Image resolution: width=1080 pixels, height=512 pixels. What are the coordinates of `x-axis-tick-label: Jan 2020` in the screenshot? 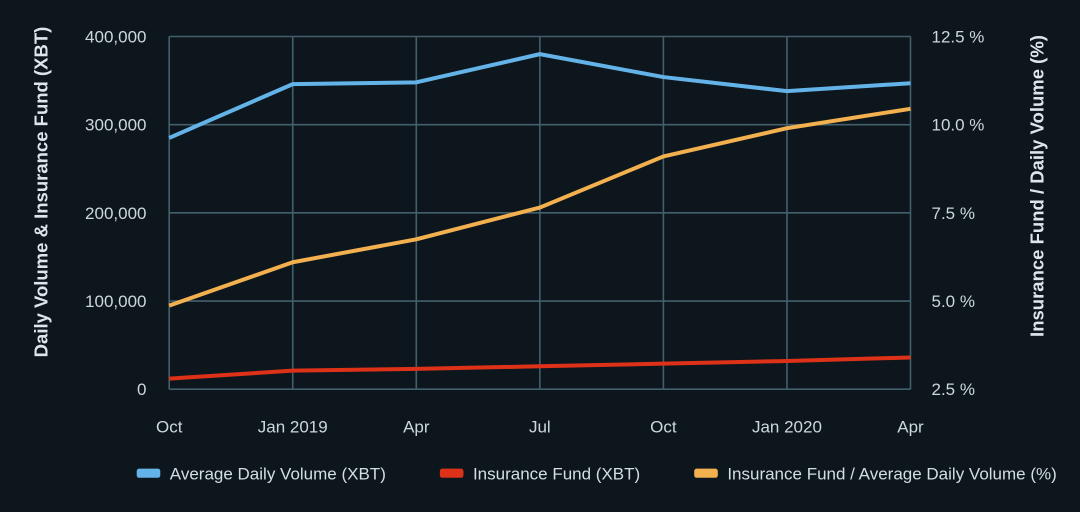 It's located at (787, 427).